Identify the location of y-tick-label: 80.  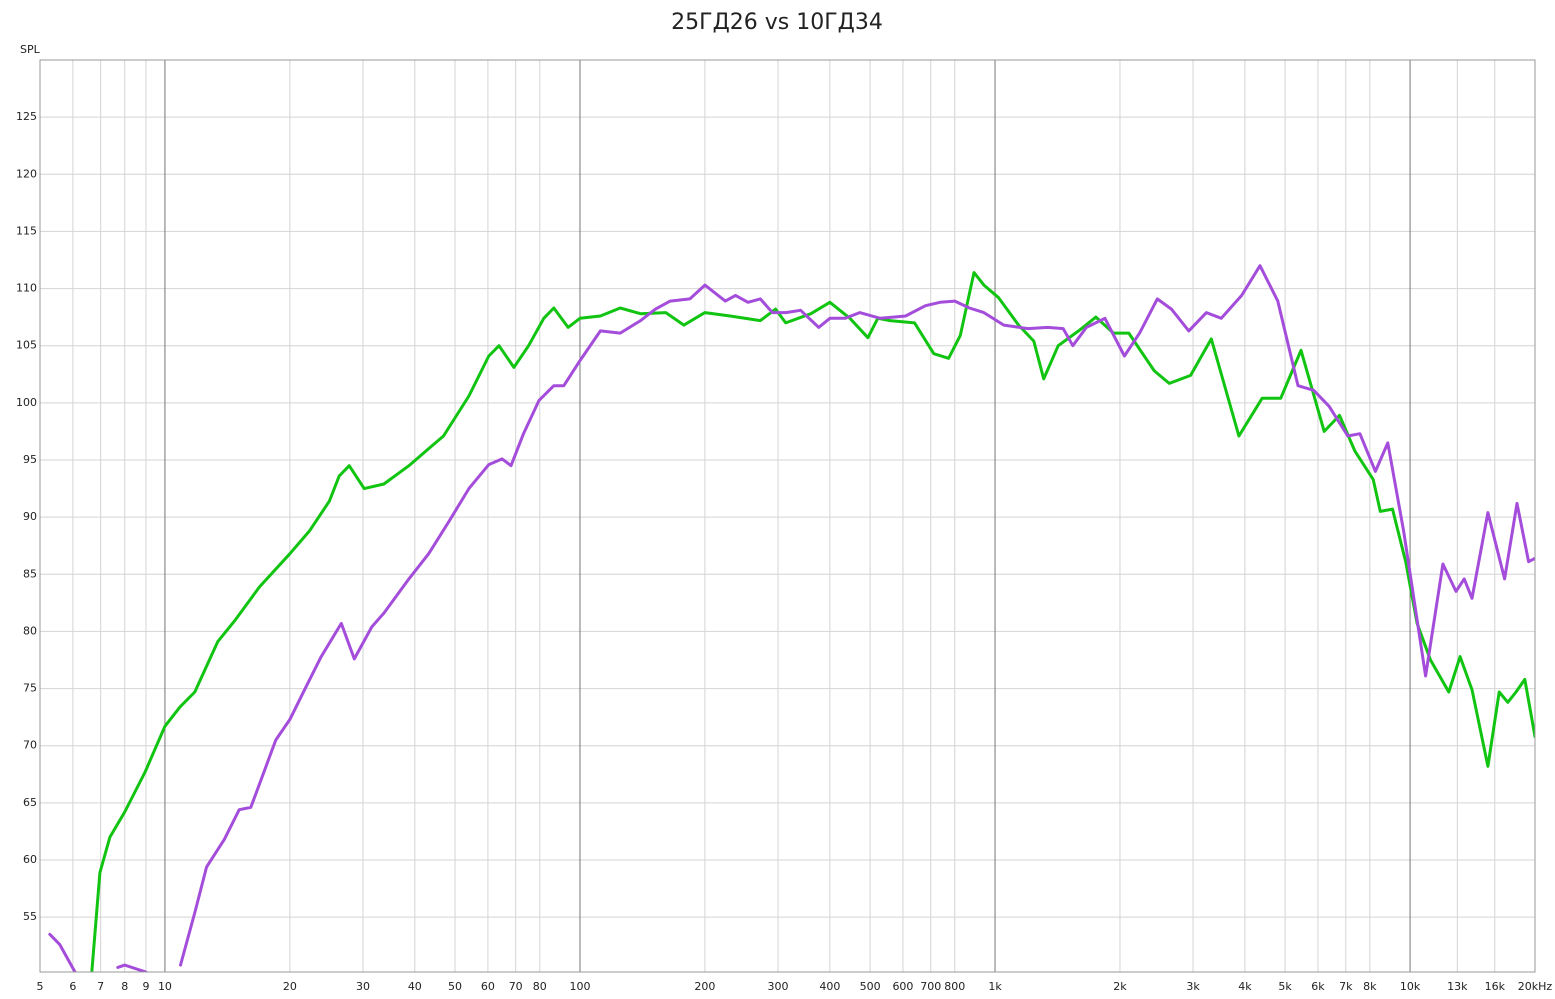
(30, 630).